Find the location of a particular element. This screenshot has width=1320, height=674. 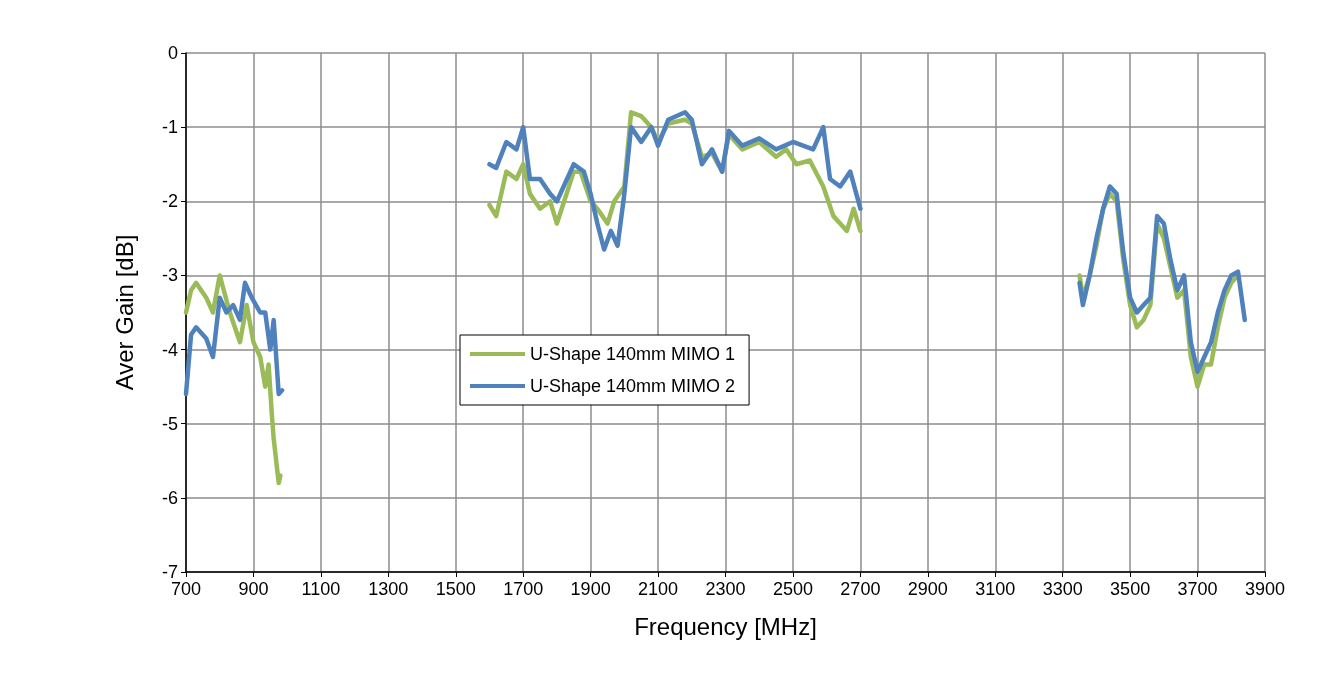

y-tick-label: -1 is located at coordinates (169, 127).